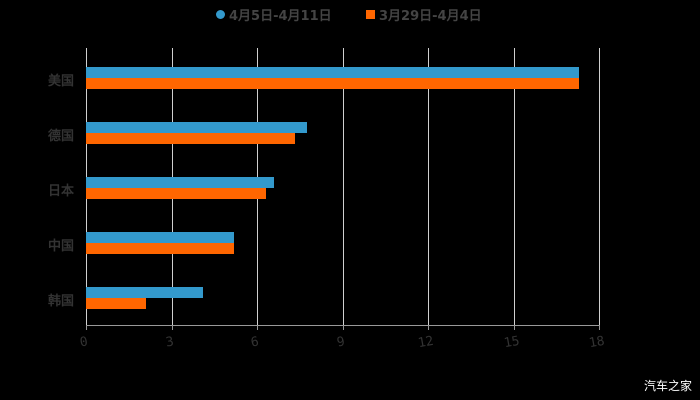  What do you see at coordinates (61, 136) in the screenshot?
I see `y-category-label: 德国` at bounding box center [61, 136].